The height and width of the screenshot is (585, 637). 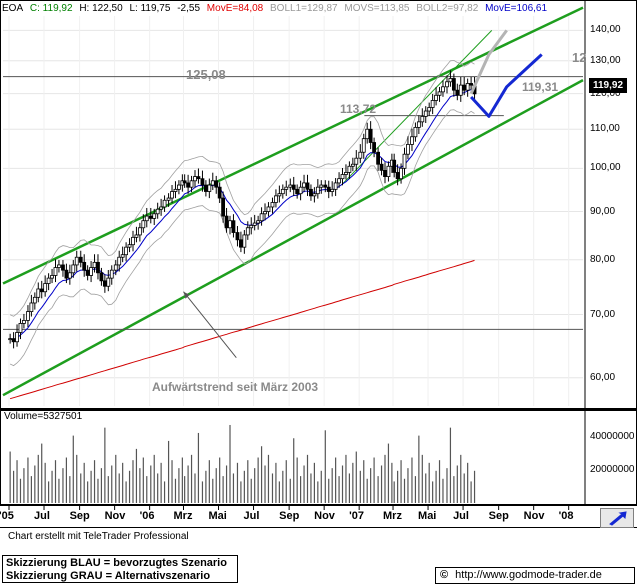 What do you see at coordinates (210, 325) in the screenshot?
I see `trend-arrow-line` at bounding box center [210, 325].